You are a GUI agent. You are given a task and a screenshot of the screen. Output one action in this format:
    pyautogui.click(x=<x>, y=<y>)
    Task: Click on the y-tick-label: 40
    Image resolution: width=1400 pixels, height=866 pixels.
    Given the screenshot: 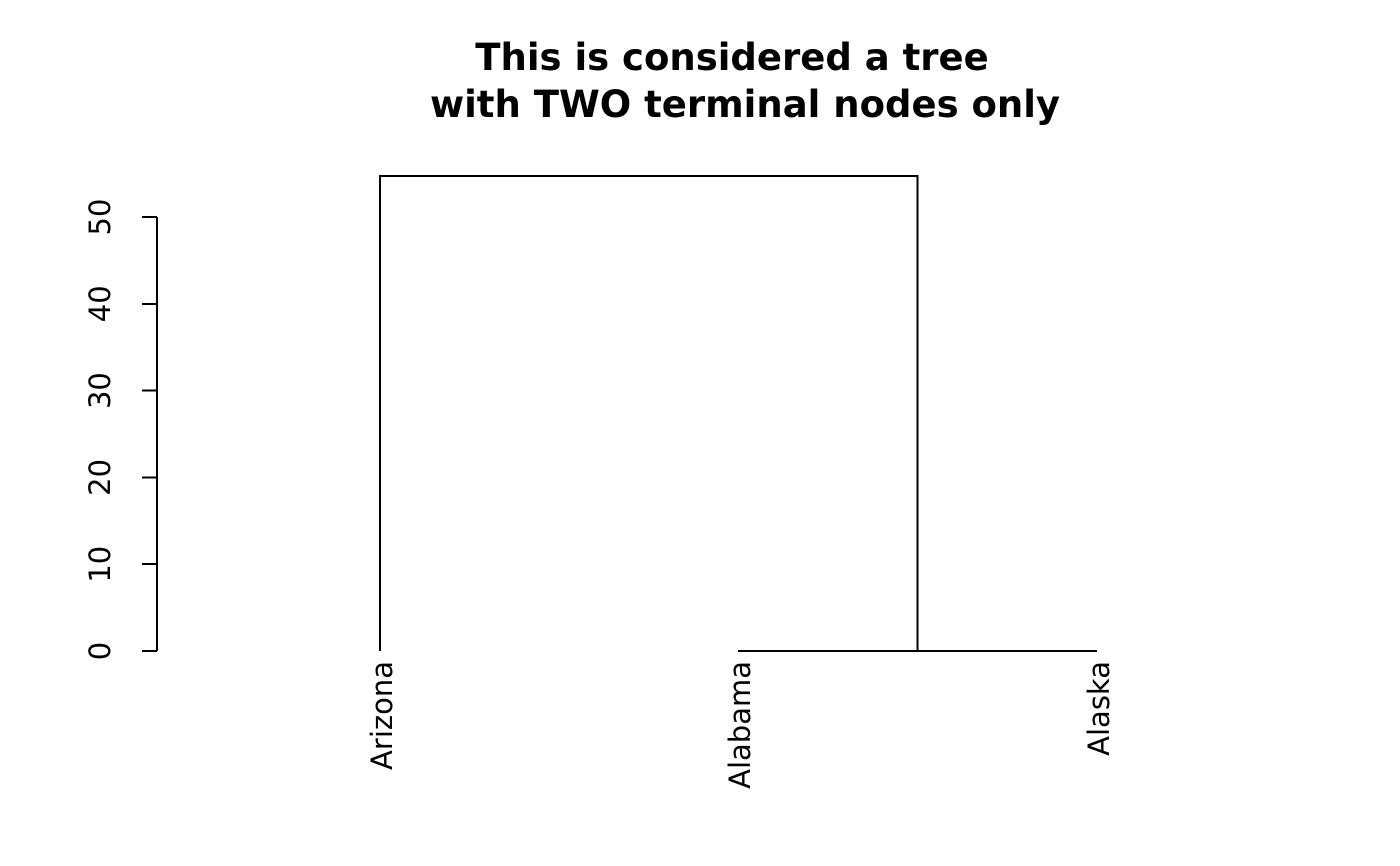 What is the action you would take?
    pyautogui.click(x=100, y=303)
    